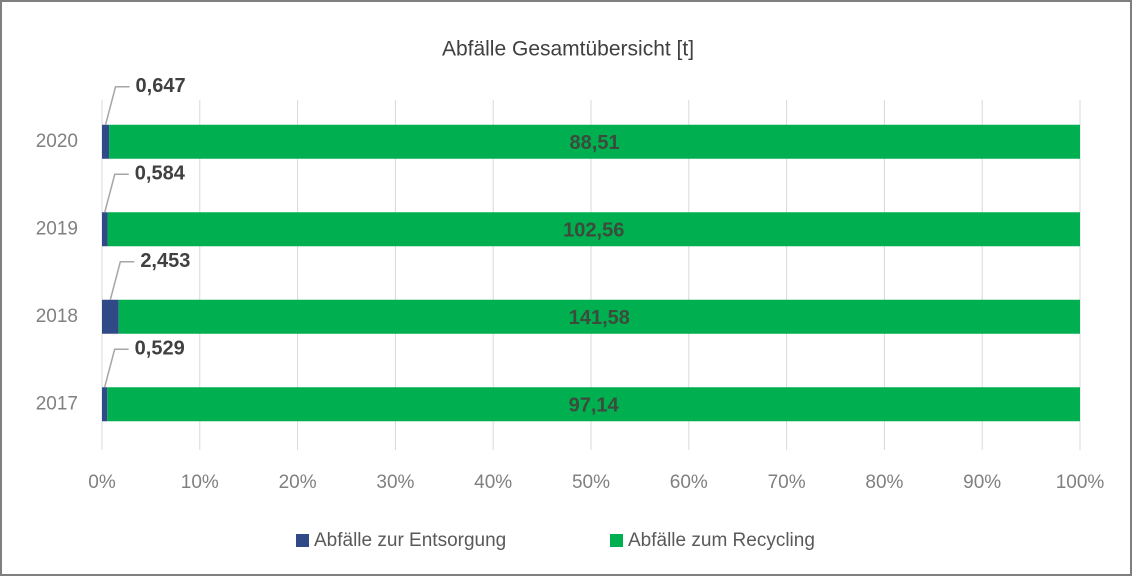 This screenshot has width=1132, height=576. What do you see at coordinates (200, 482) in the screenshot?
I see `x-tick-label: 10%` at bounding box center [200, 482].